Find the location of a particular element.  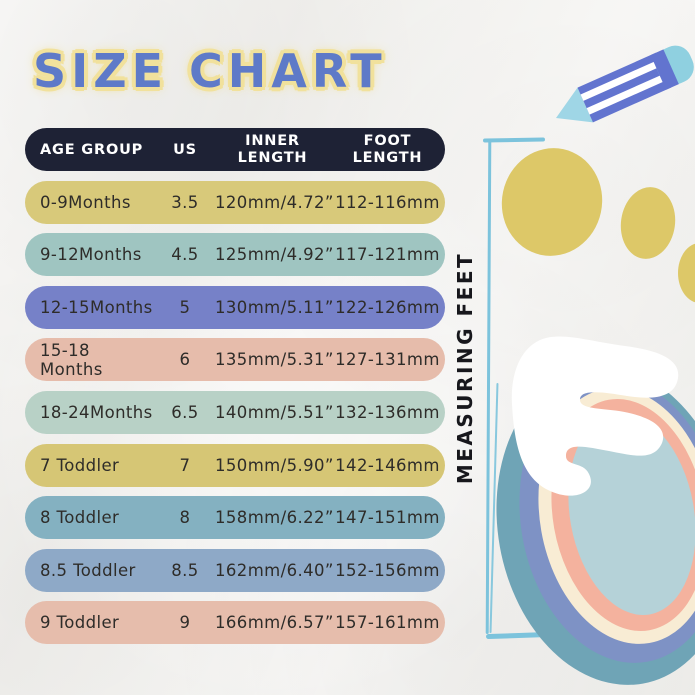

cell-us-size: 8 is located at coordinates (185, 518).